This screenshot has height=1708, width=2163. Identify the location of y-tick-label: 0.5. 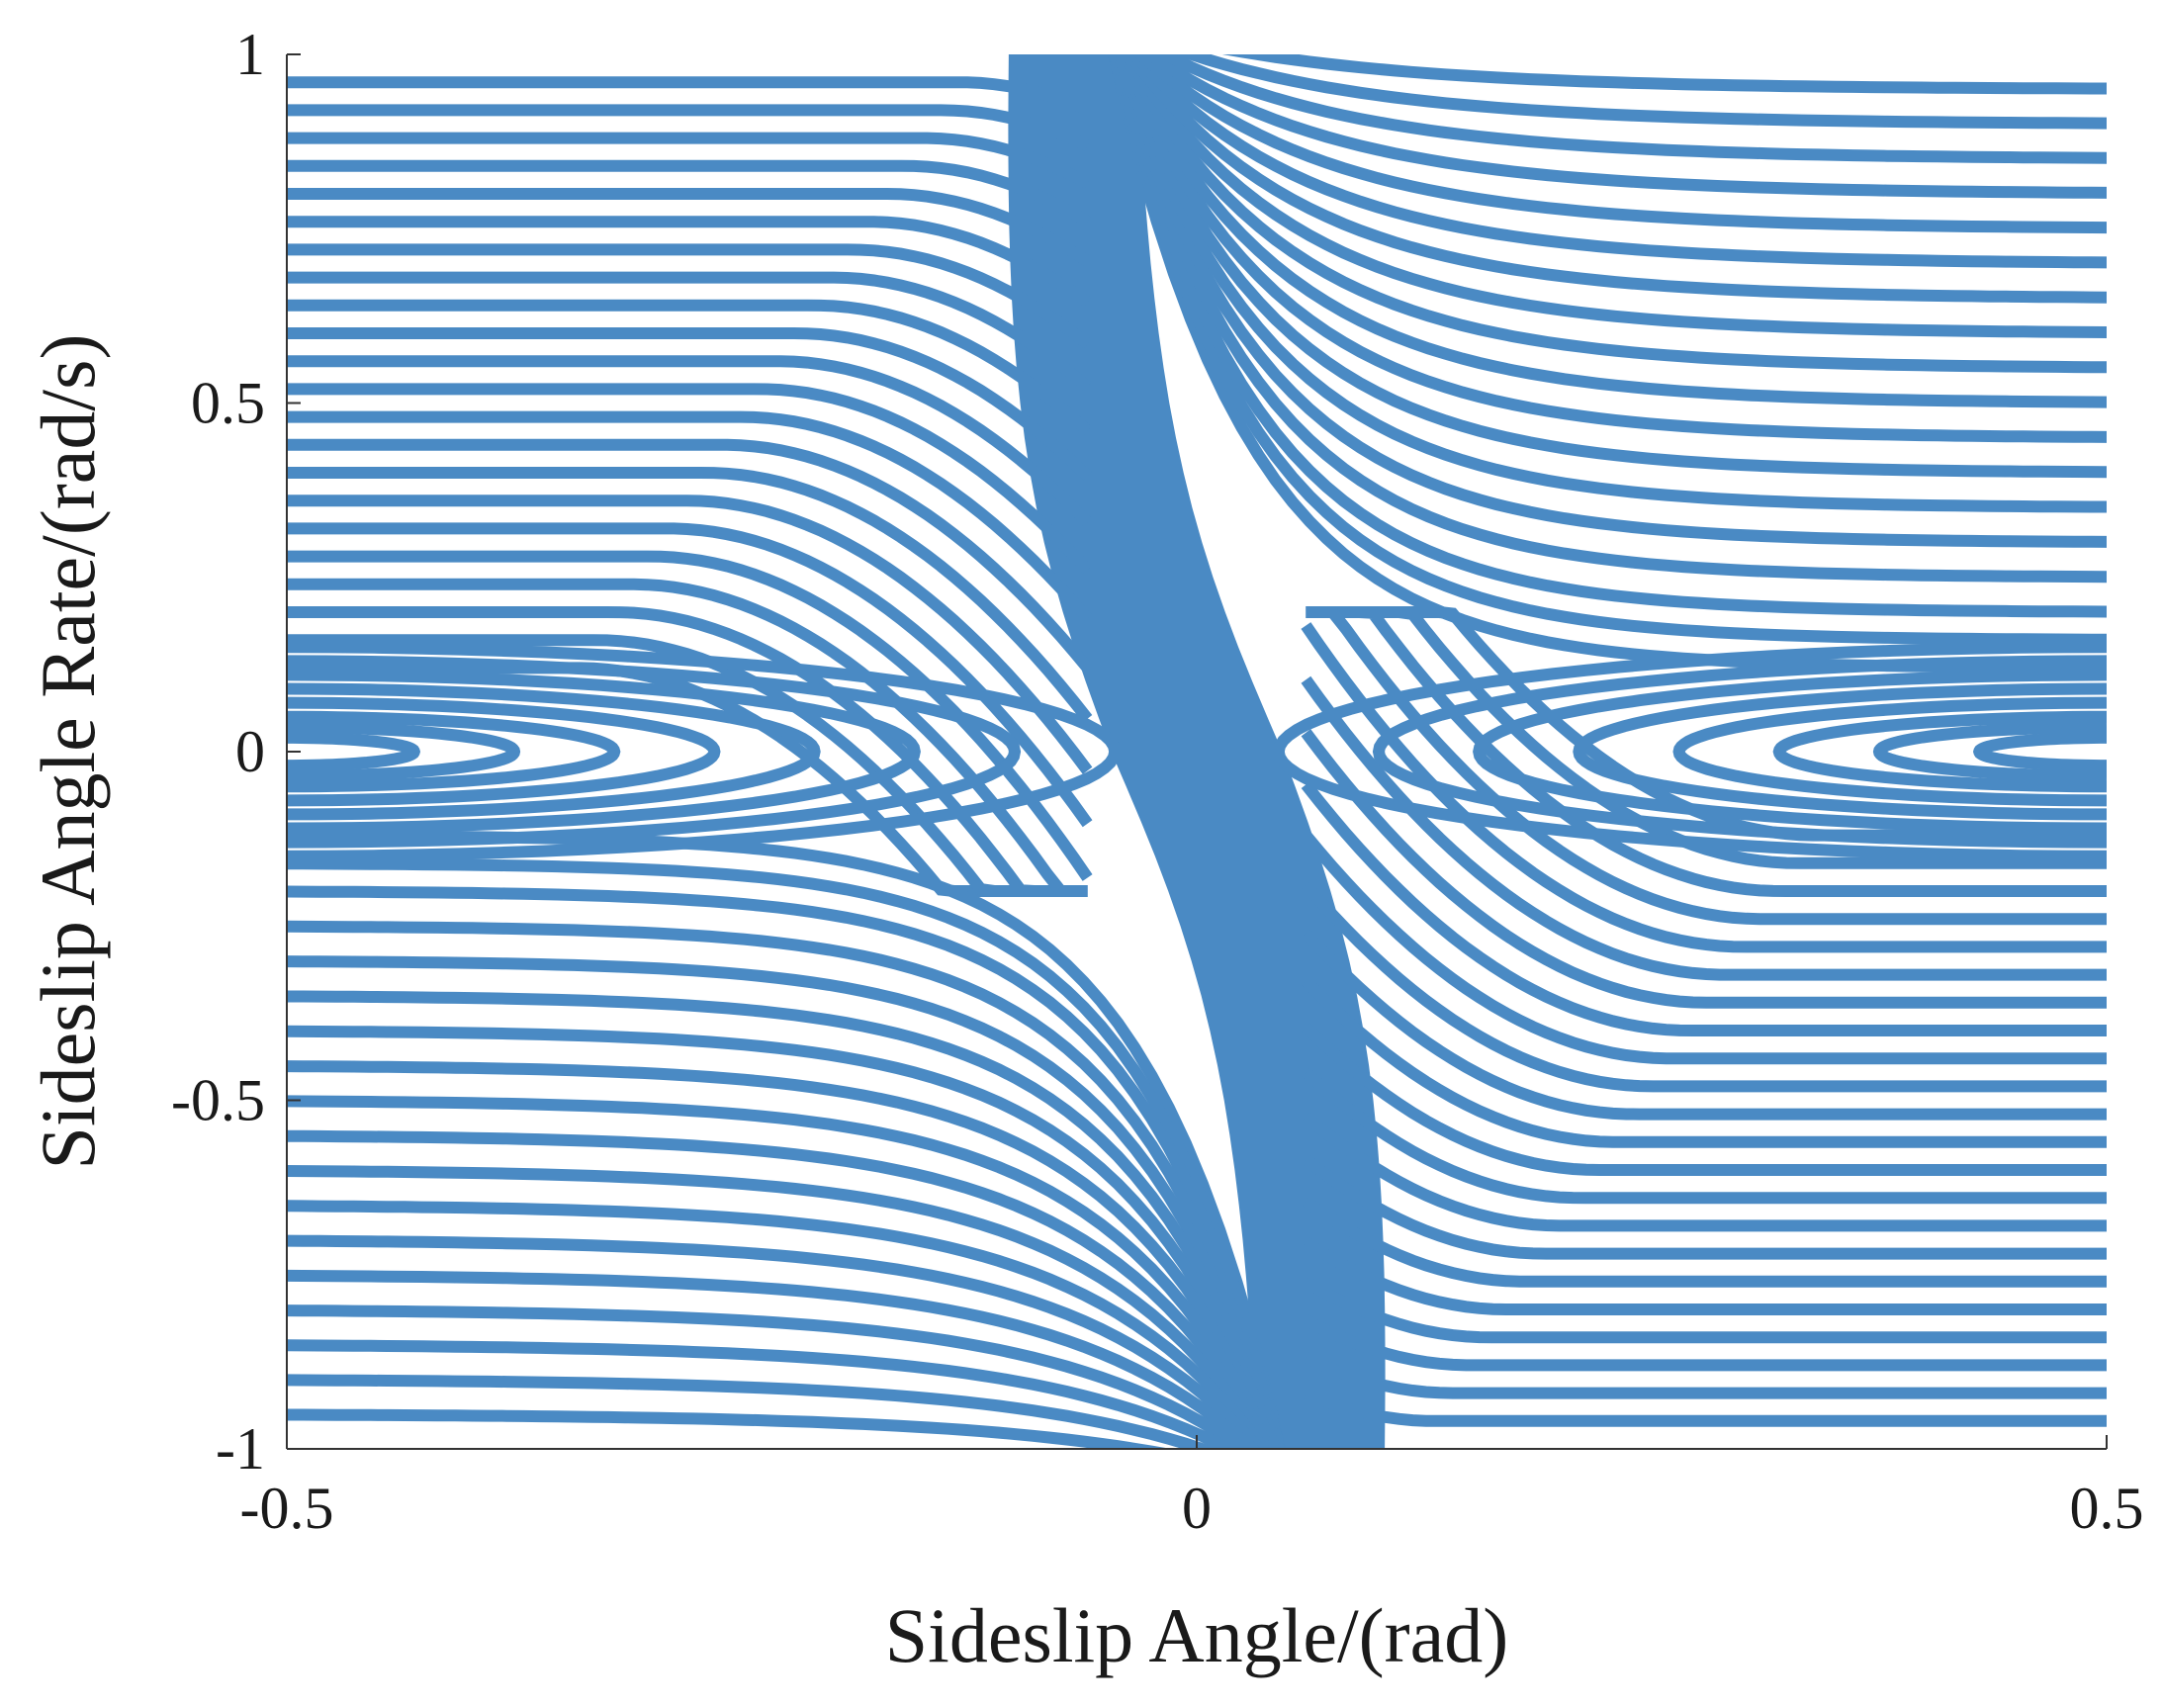
(228, 403).